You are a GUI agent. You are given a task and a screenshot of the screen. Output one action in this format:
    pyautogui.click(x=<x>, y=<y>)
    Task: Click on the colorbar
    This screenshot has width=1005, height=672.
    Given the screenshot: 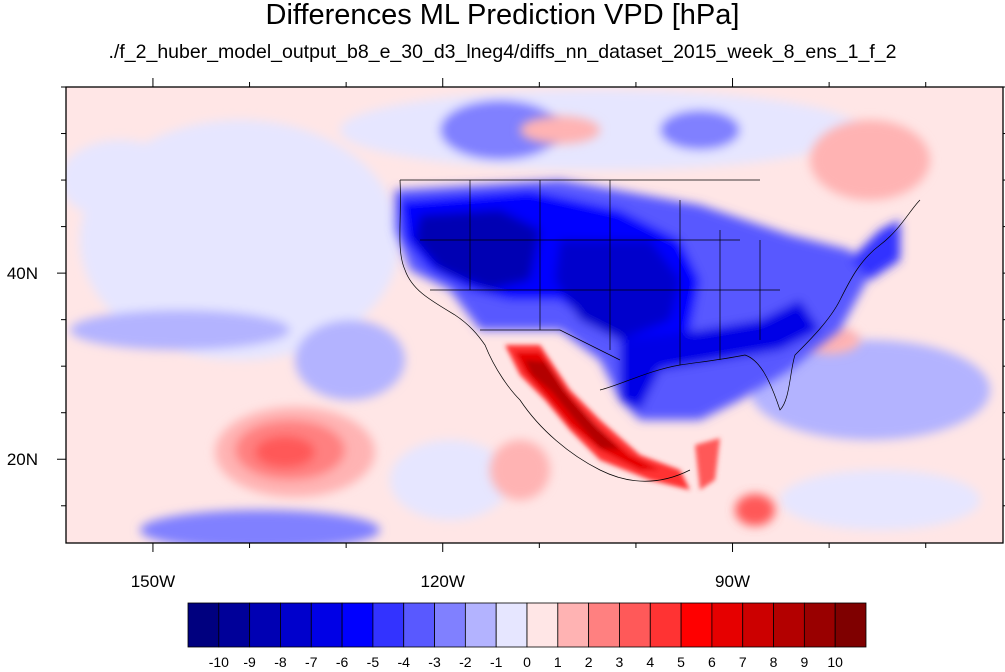 What is the action you would take?
    pyautogui.click(x=527, y=625)
    